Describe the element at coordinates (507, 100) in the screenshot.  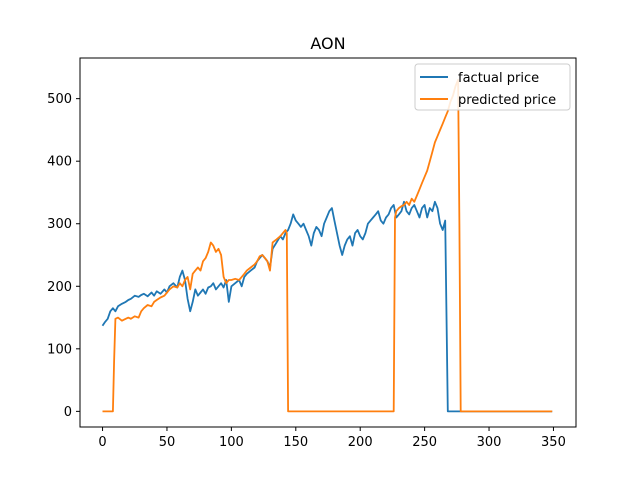
I see `legend-label-predicted-price: predicted price` at that location.